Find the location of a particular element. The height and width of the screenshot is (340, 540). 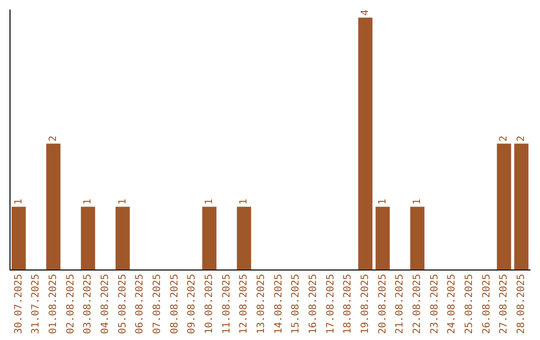

x-tick-label: 31.07.2025 is located at coordinates (36, 304).